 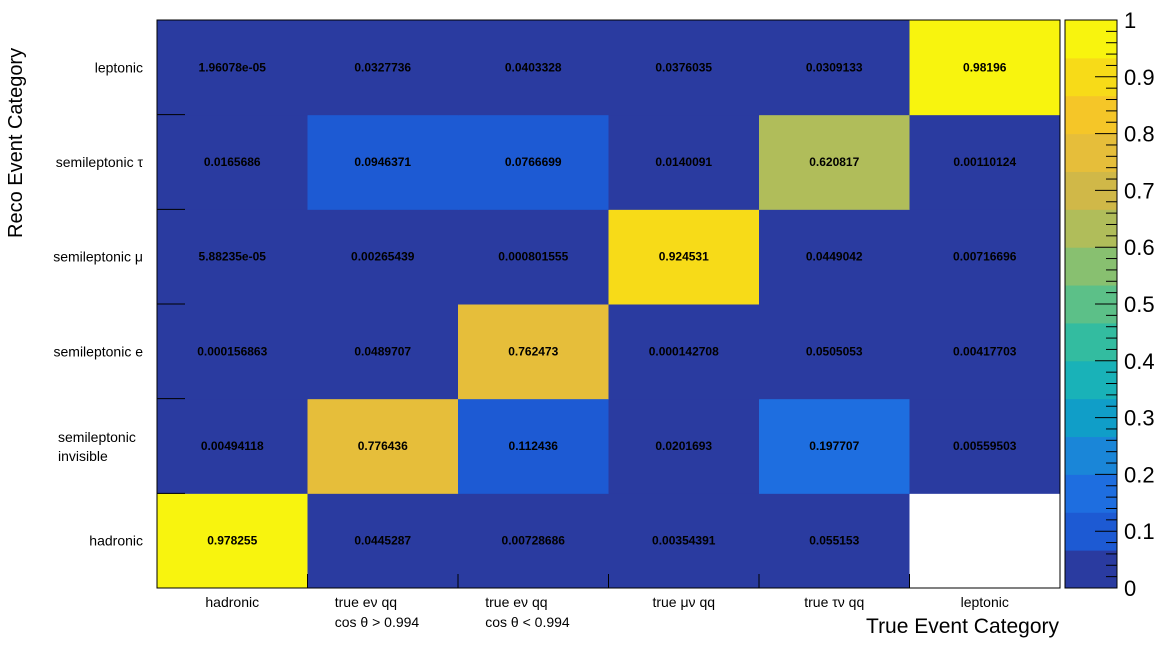 I want to click on x-tick-label: true τν qq, so click(x=834, y=602).